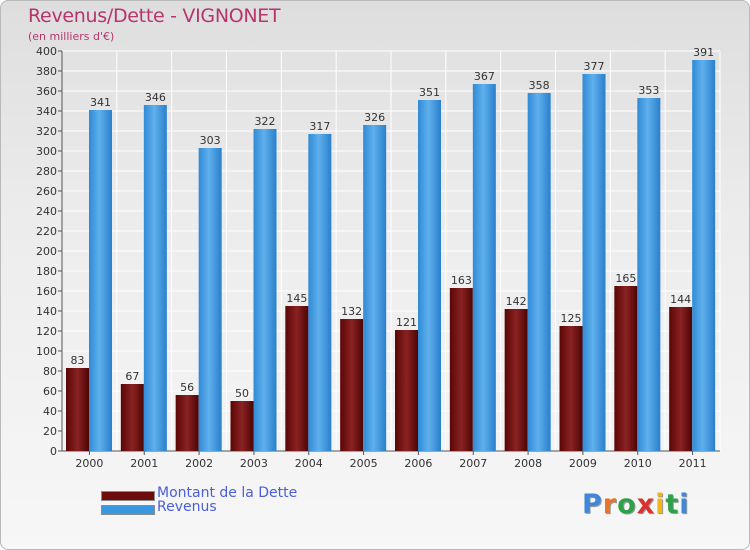 The width and height of the screenshot is (750, 550). What do you see at coordinates (571, 318) in the screenshot?
I see `data-label-dette-2009: 125` at bounding box center [571, 318].